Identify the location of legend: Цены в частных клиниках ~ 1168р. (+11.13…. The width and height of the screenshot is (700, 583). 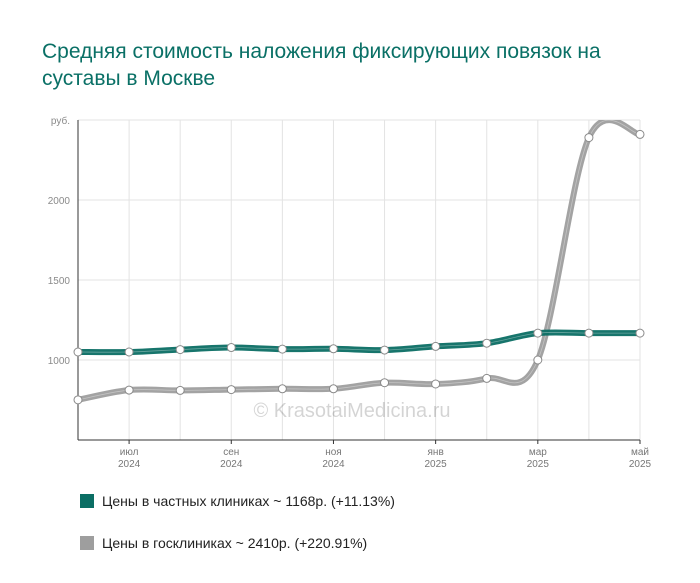
(237, 532).